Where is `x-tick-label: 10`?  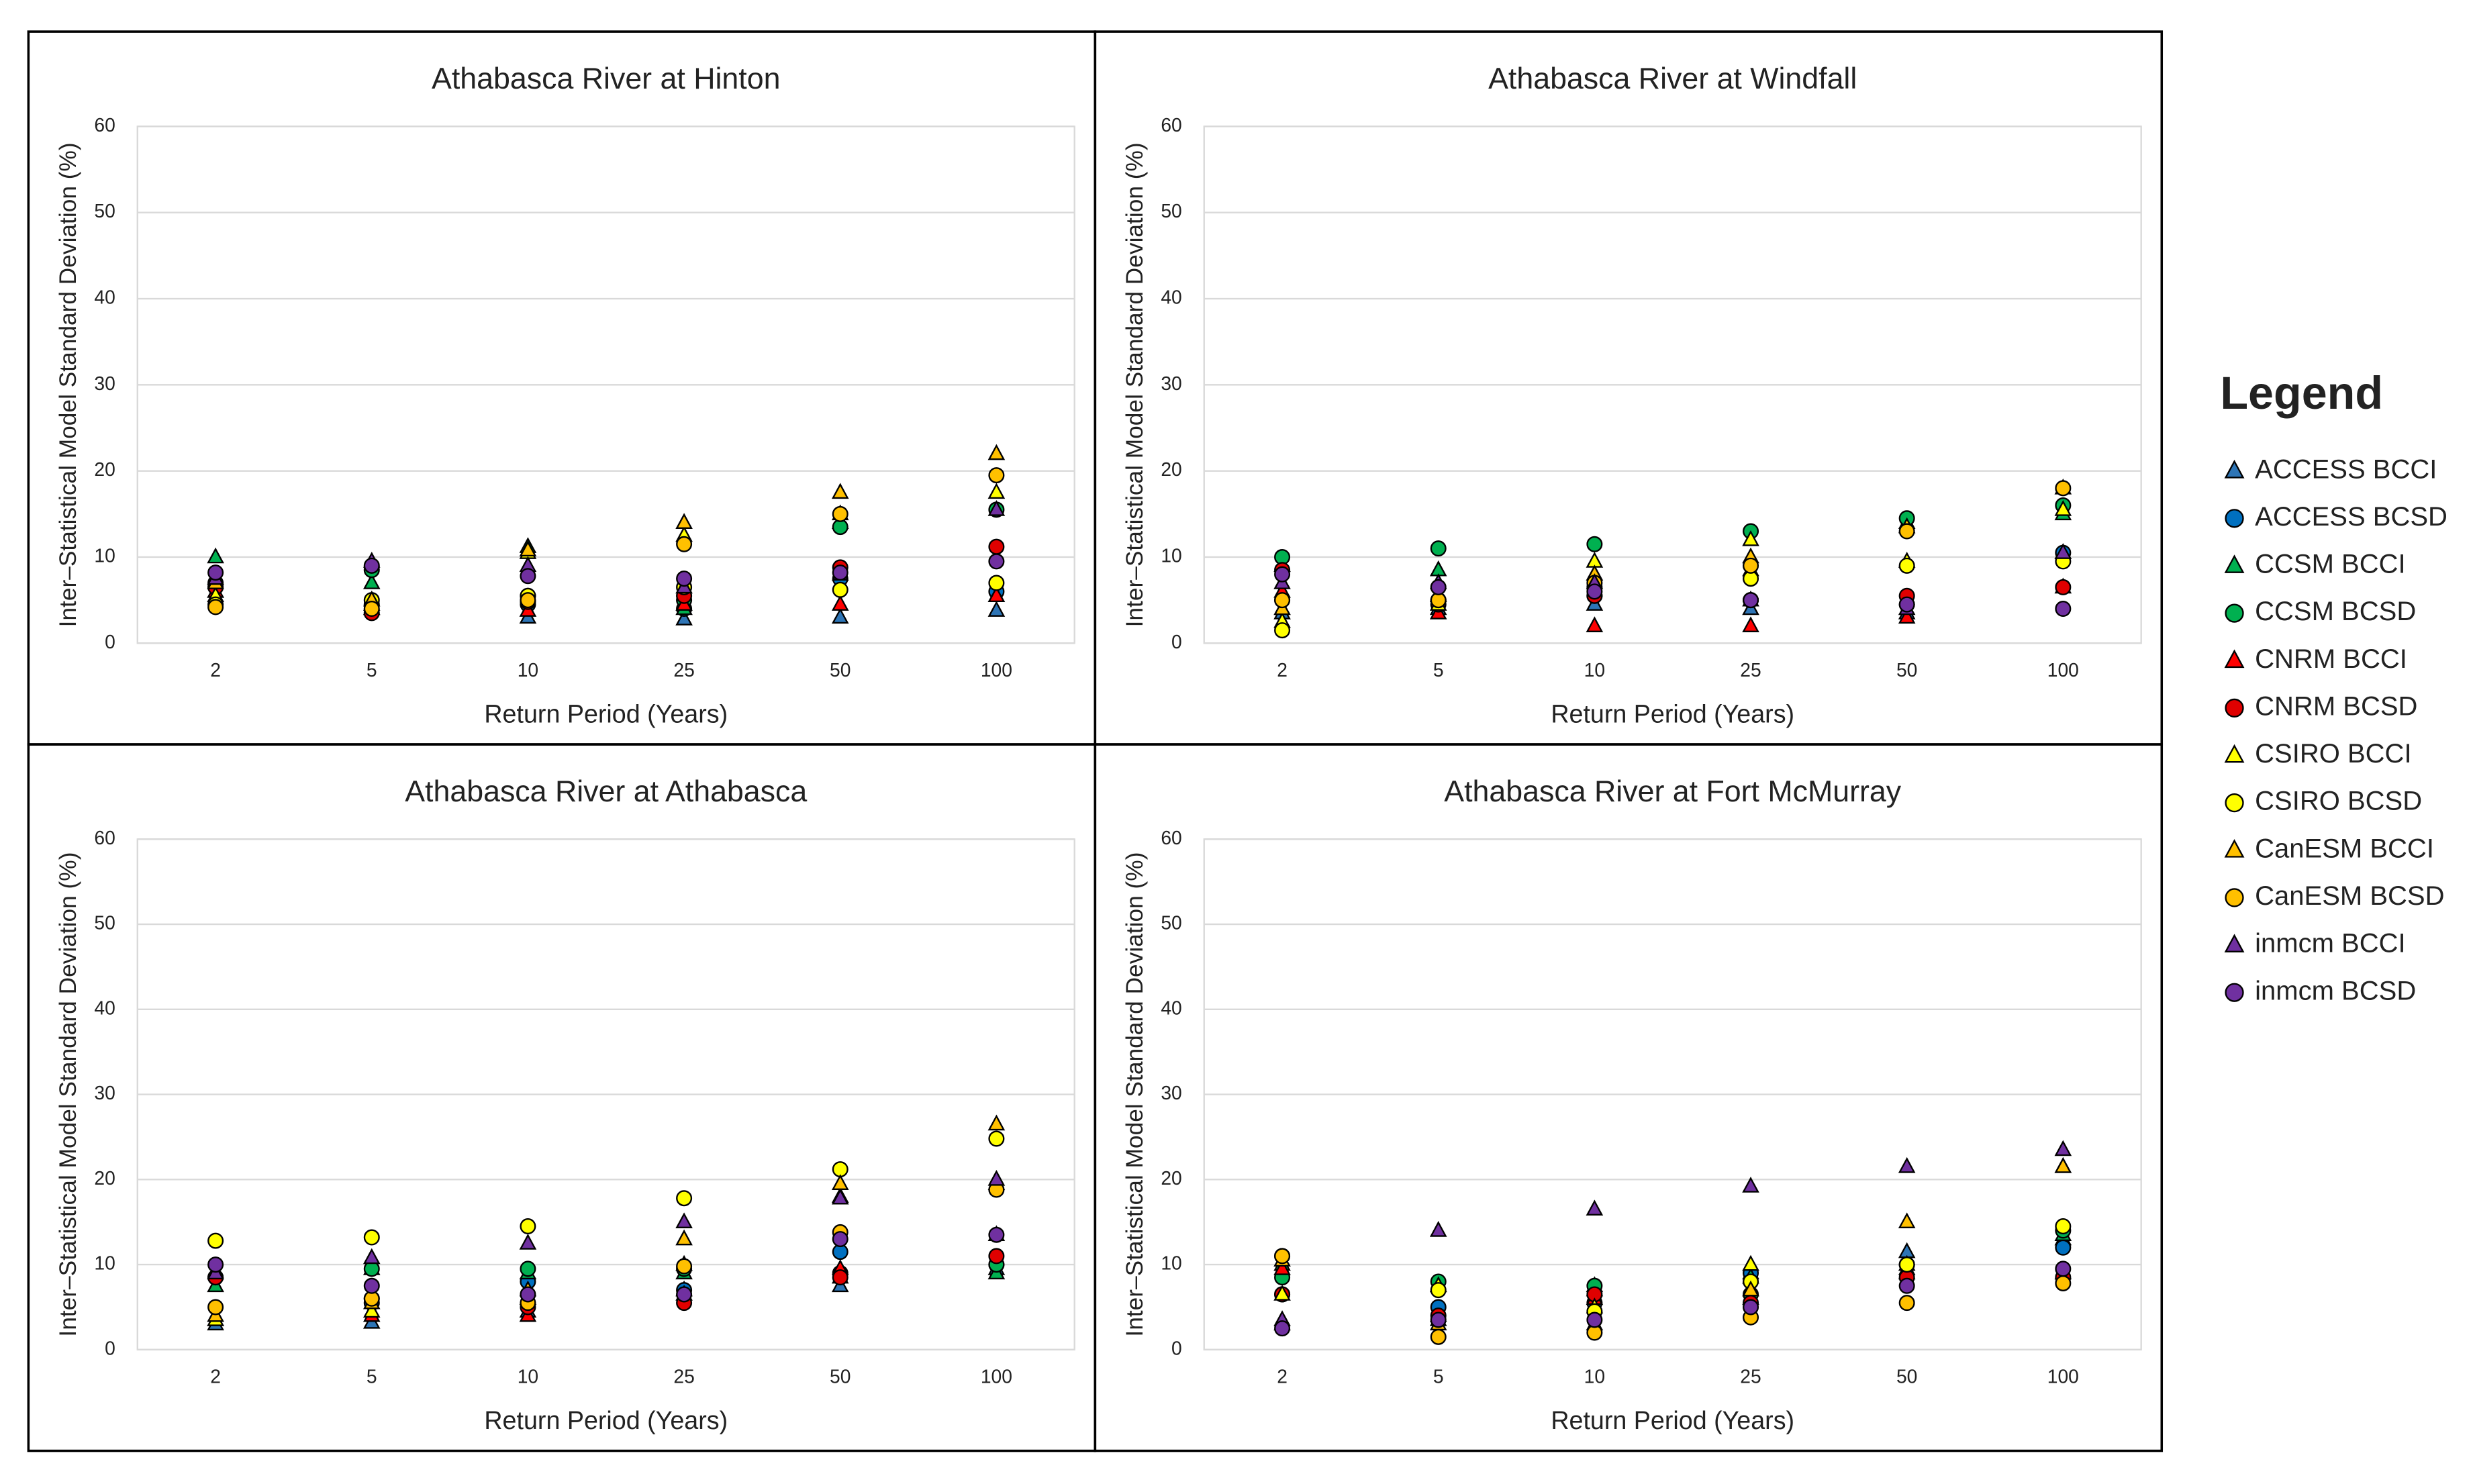
x-tick-label: 10 is located at coordinates (1594, 1377).